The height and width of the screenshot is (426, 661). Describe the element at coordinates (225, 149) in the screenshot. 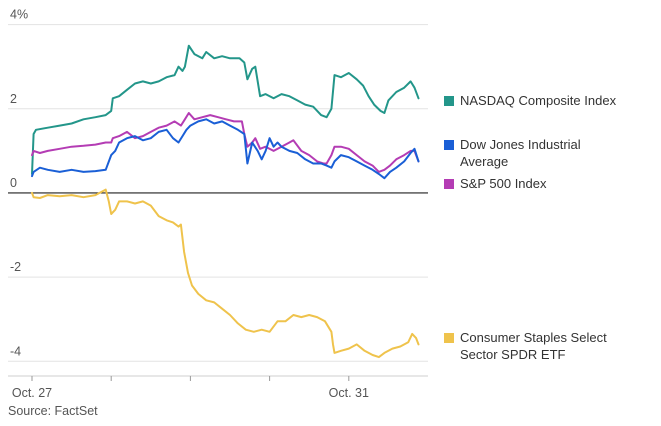

I see `series-line-dow` at that location.